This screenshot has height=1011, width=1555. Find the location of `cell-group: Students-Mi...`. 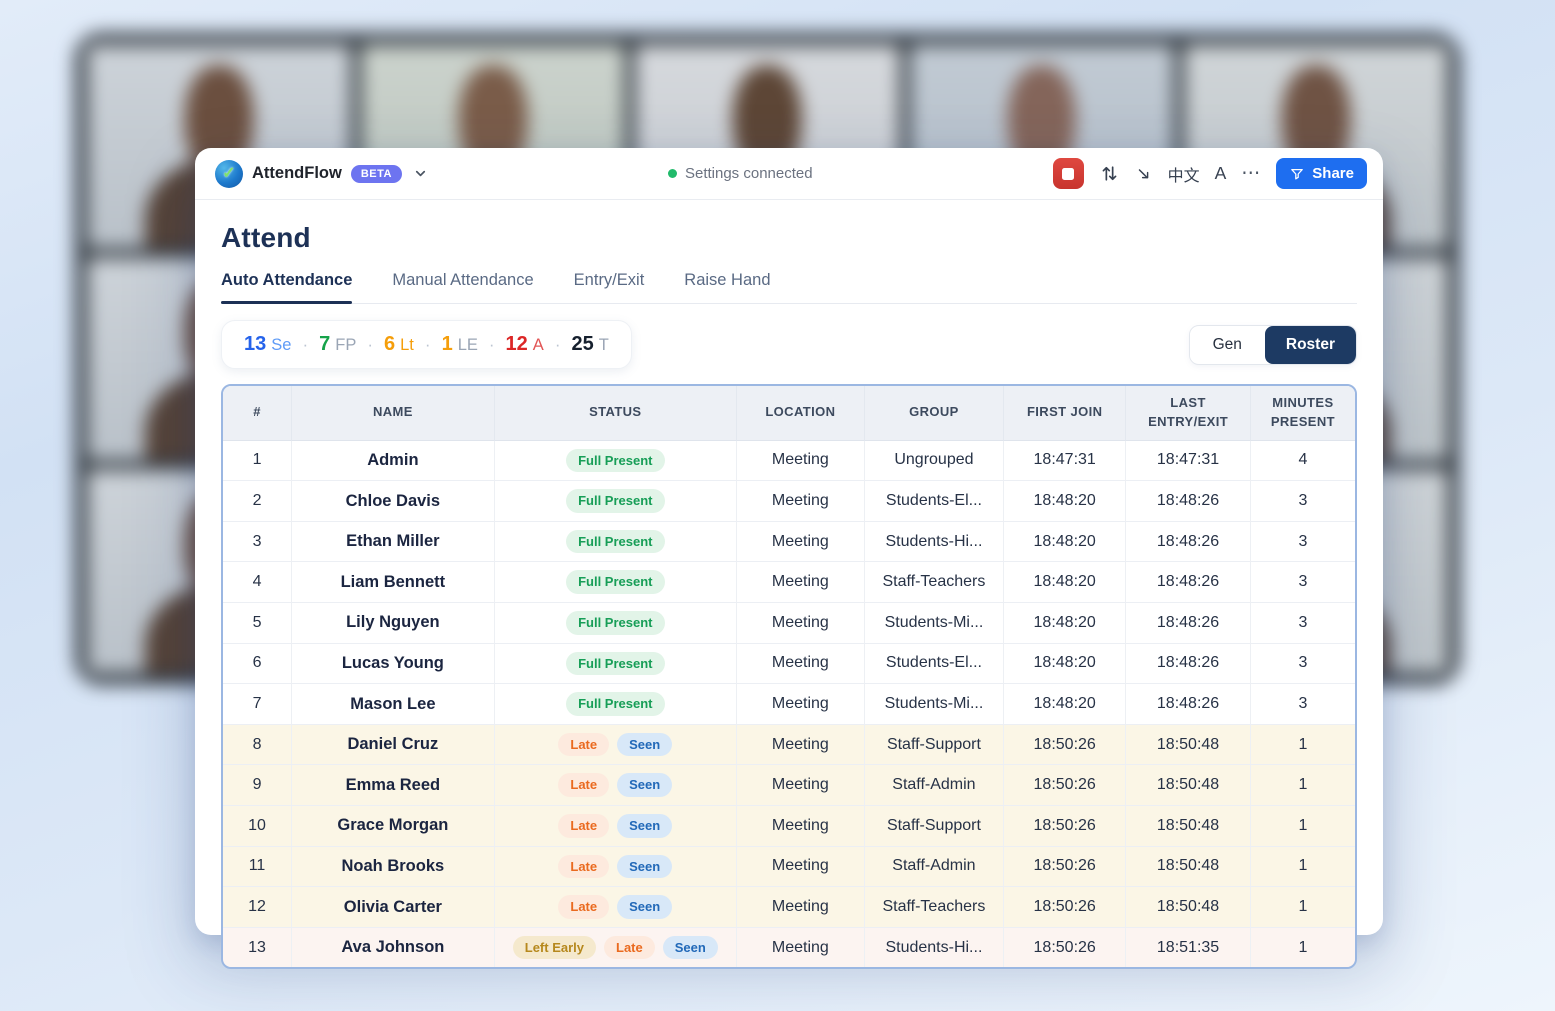

cell-group: Students-Mi... is located at coordinates (934, 623).